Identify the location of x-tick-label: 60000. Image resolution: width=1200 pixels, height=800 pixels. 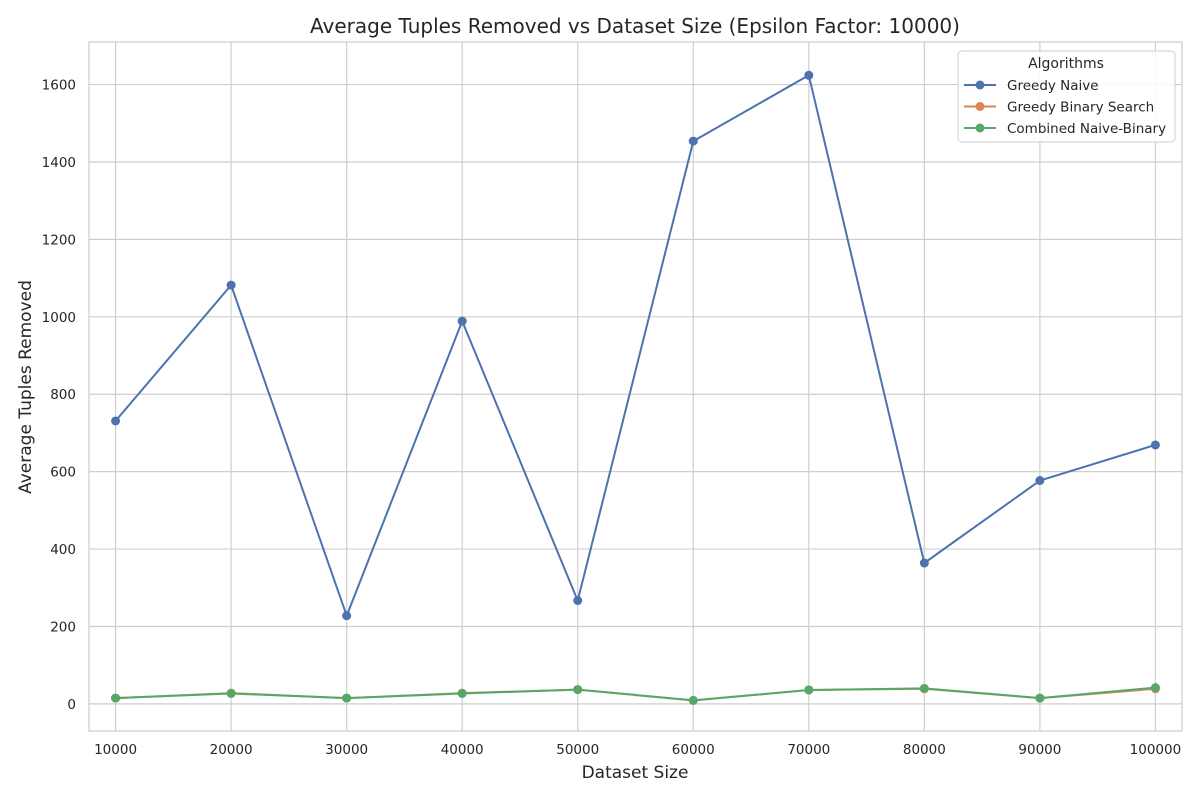
(693, 750).